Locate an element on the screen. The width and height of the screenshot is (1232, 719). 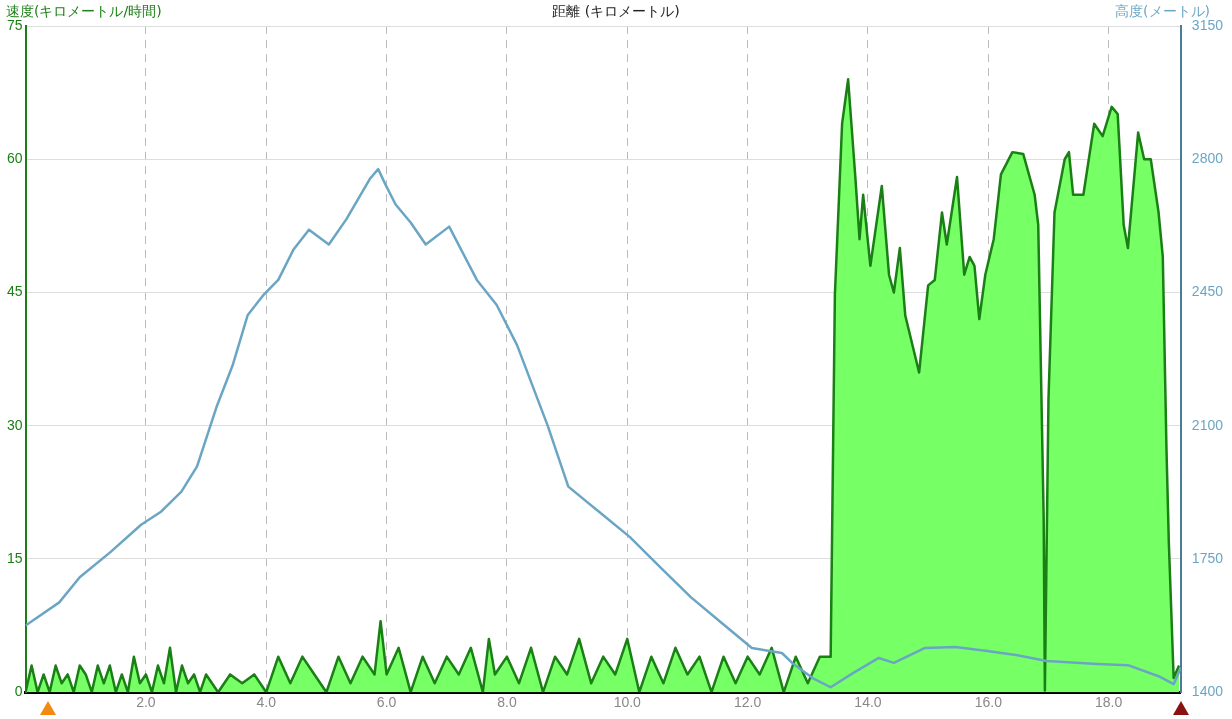
y2-tick-label: 1400 is located at coordinates (1207, 691).